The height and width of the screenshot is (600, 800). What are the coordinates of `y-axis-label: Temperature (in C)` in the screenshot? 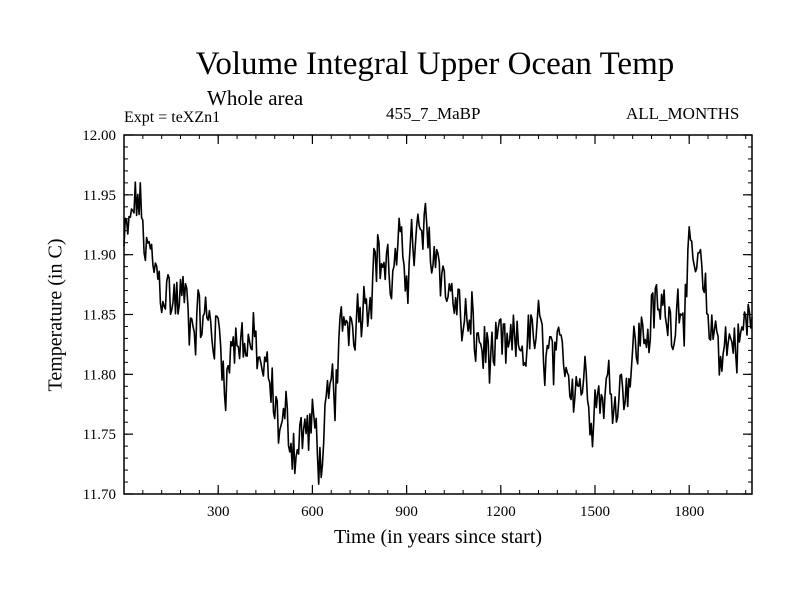 It's located at (55, 315).